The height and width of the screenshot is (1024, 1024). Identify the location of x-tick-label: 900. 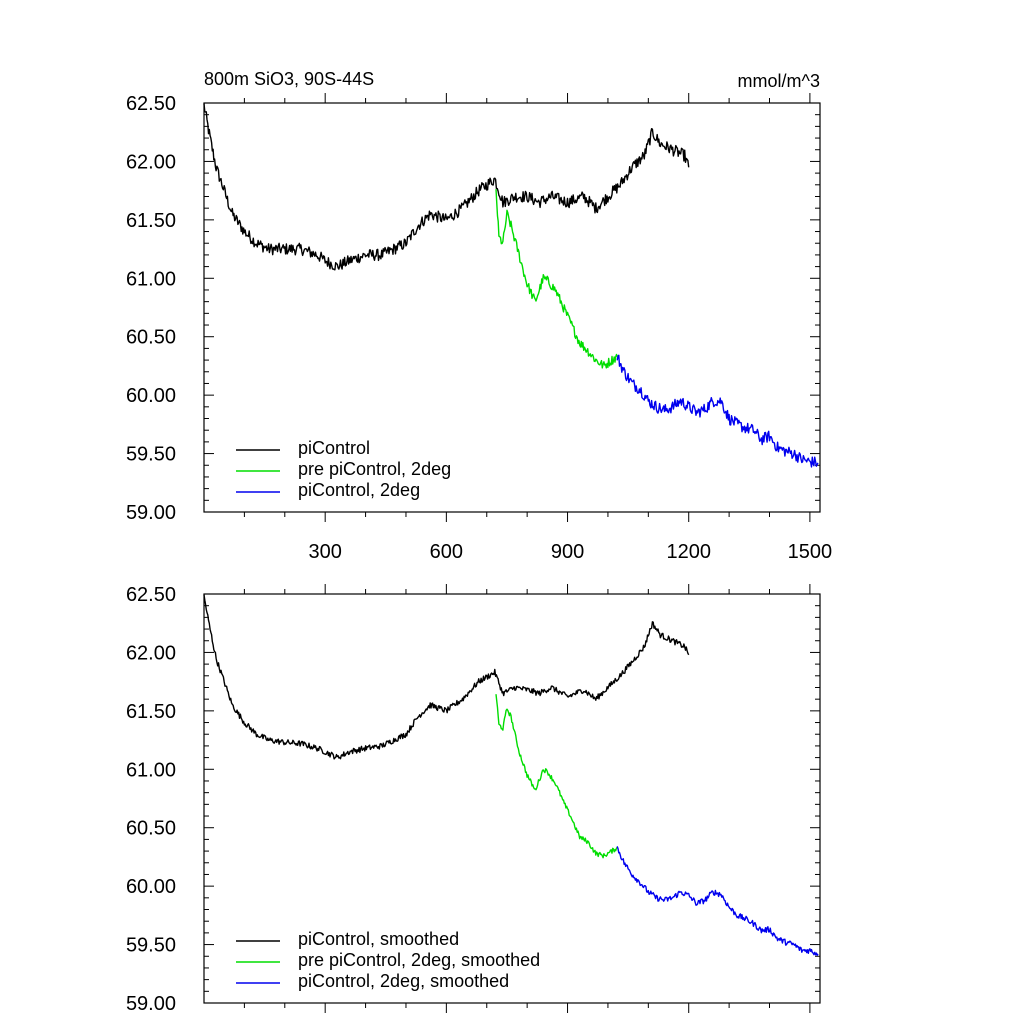
(567, 552).